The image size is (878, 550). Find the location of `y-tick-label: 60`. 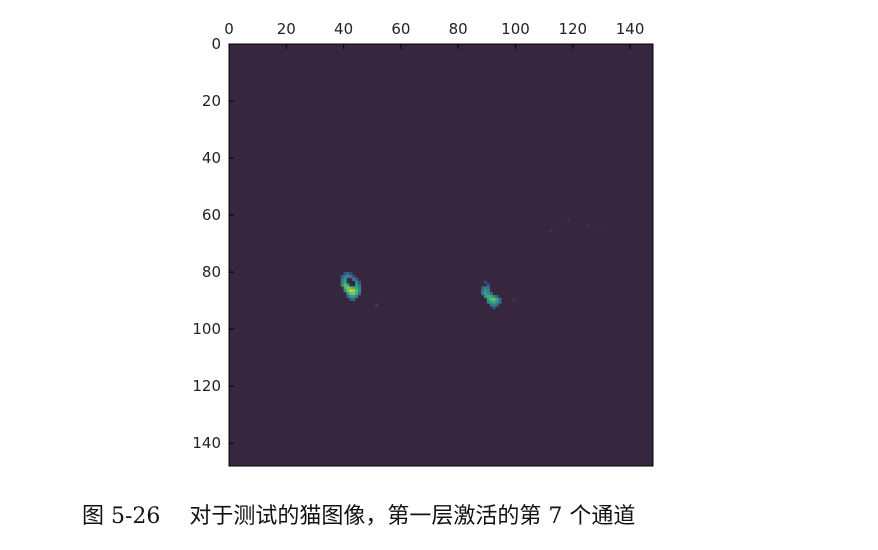

y-tick-label: 60 is located at coordinates (211, 215).